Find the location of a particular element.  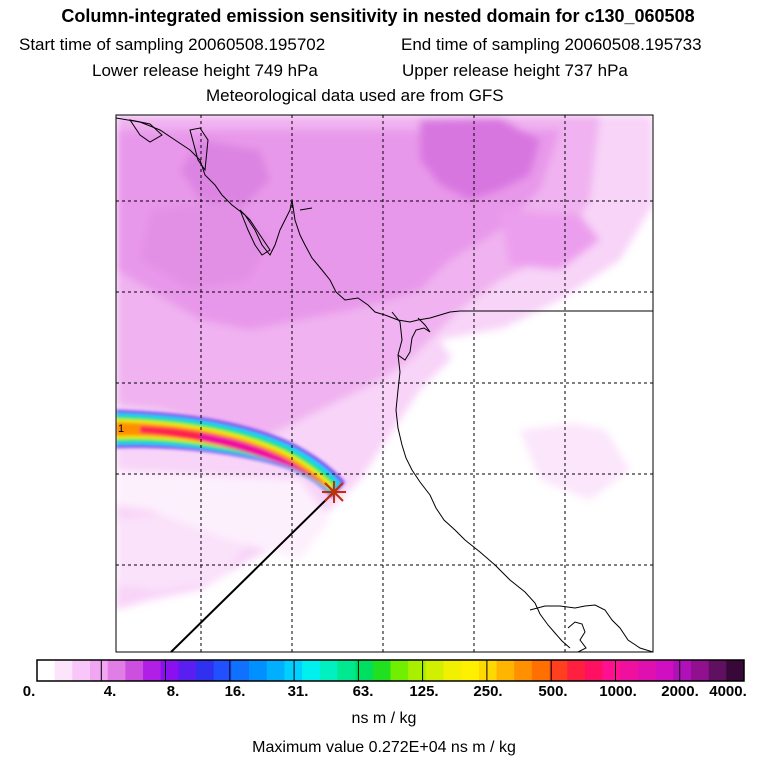

meteorological-source: Meteorological data used are from GFS is located at coordinates (355, 95).